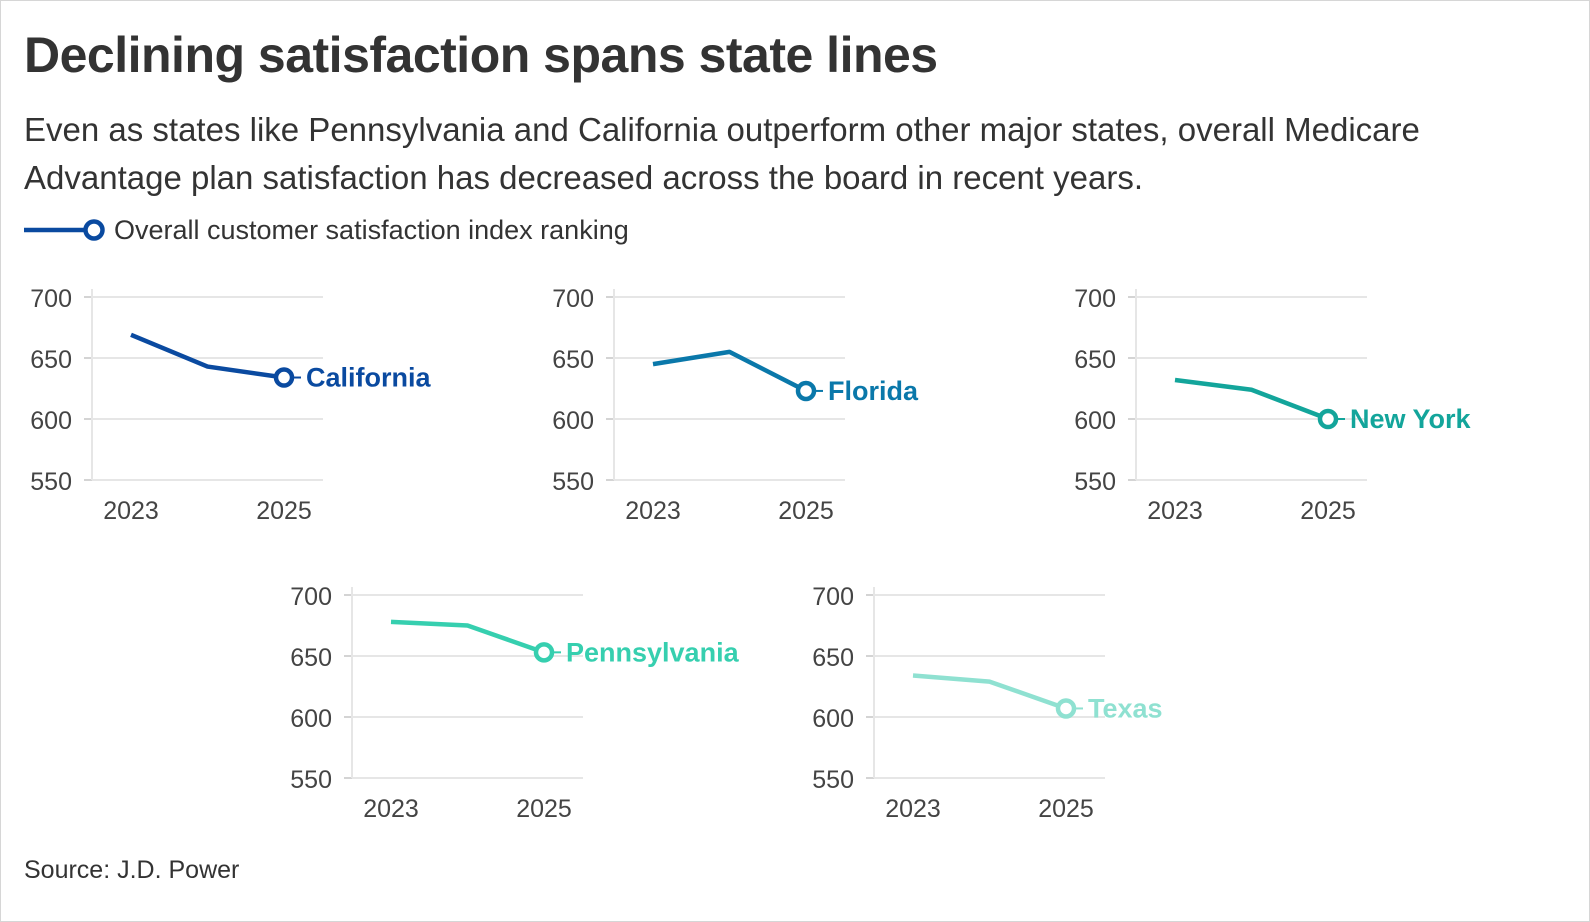  Describe the element at coordinates (467, 637) in the screenshot. I see `series-line-pennsylvania` at that location.